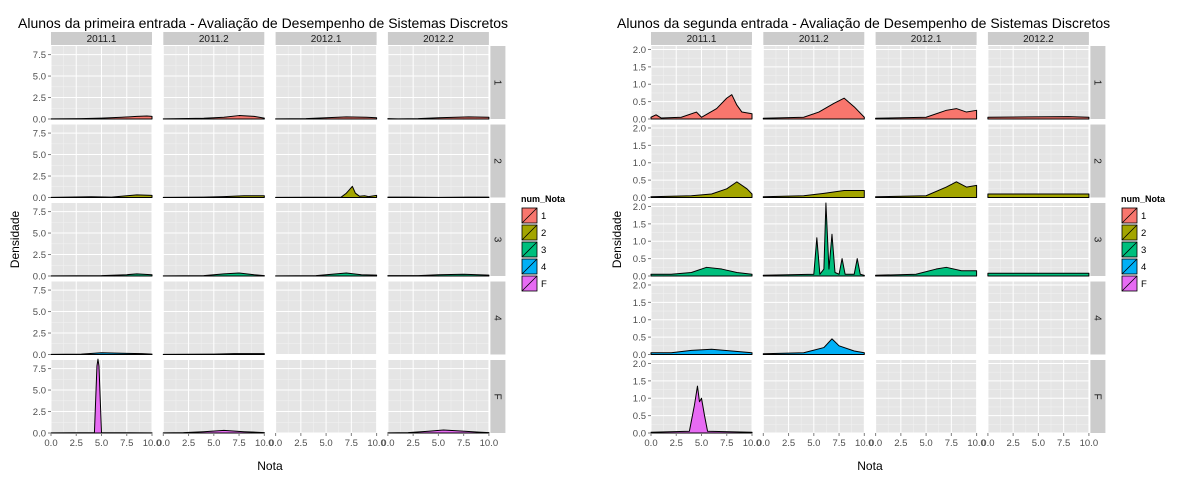 The height and width of the screenshot is (485, 1200). Describe the element at coordinates (617, 239) in the screenshot. I see `y-axis-label: Densidade` at that location.